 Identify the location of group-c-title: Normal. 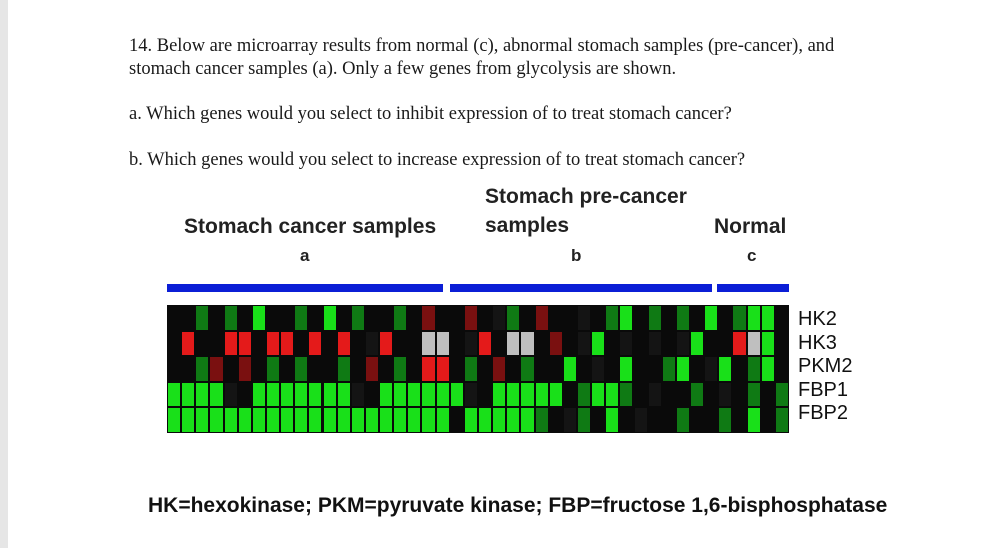
(750, 226).